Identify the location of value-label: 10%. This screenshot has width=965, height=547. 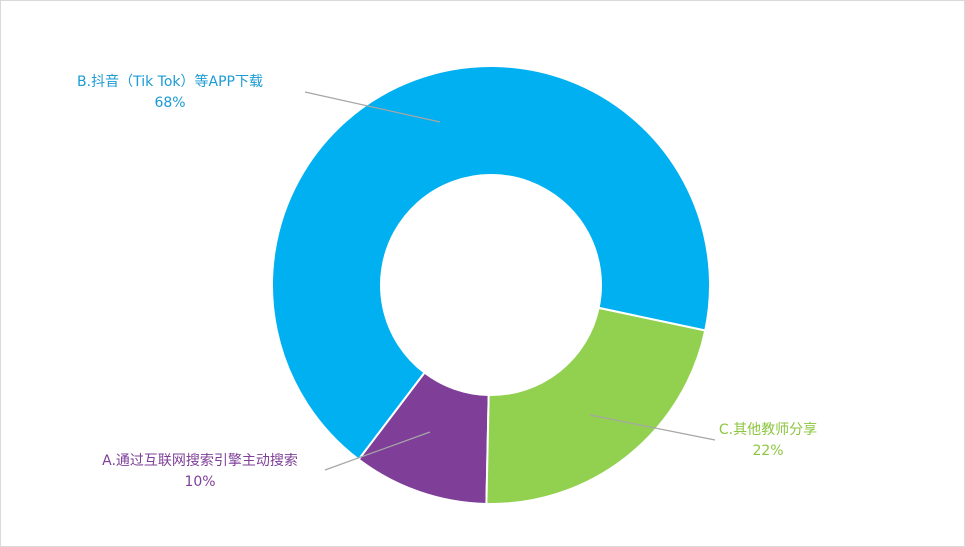
(199, 482).